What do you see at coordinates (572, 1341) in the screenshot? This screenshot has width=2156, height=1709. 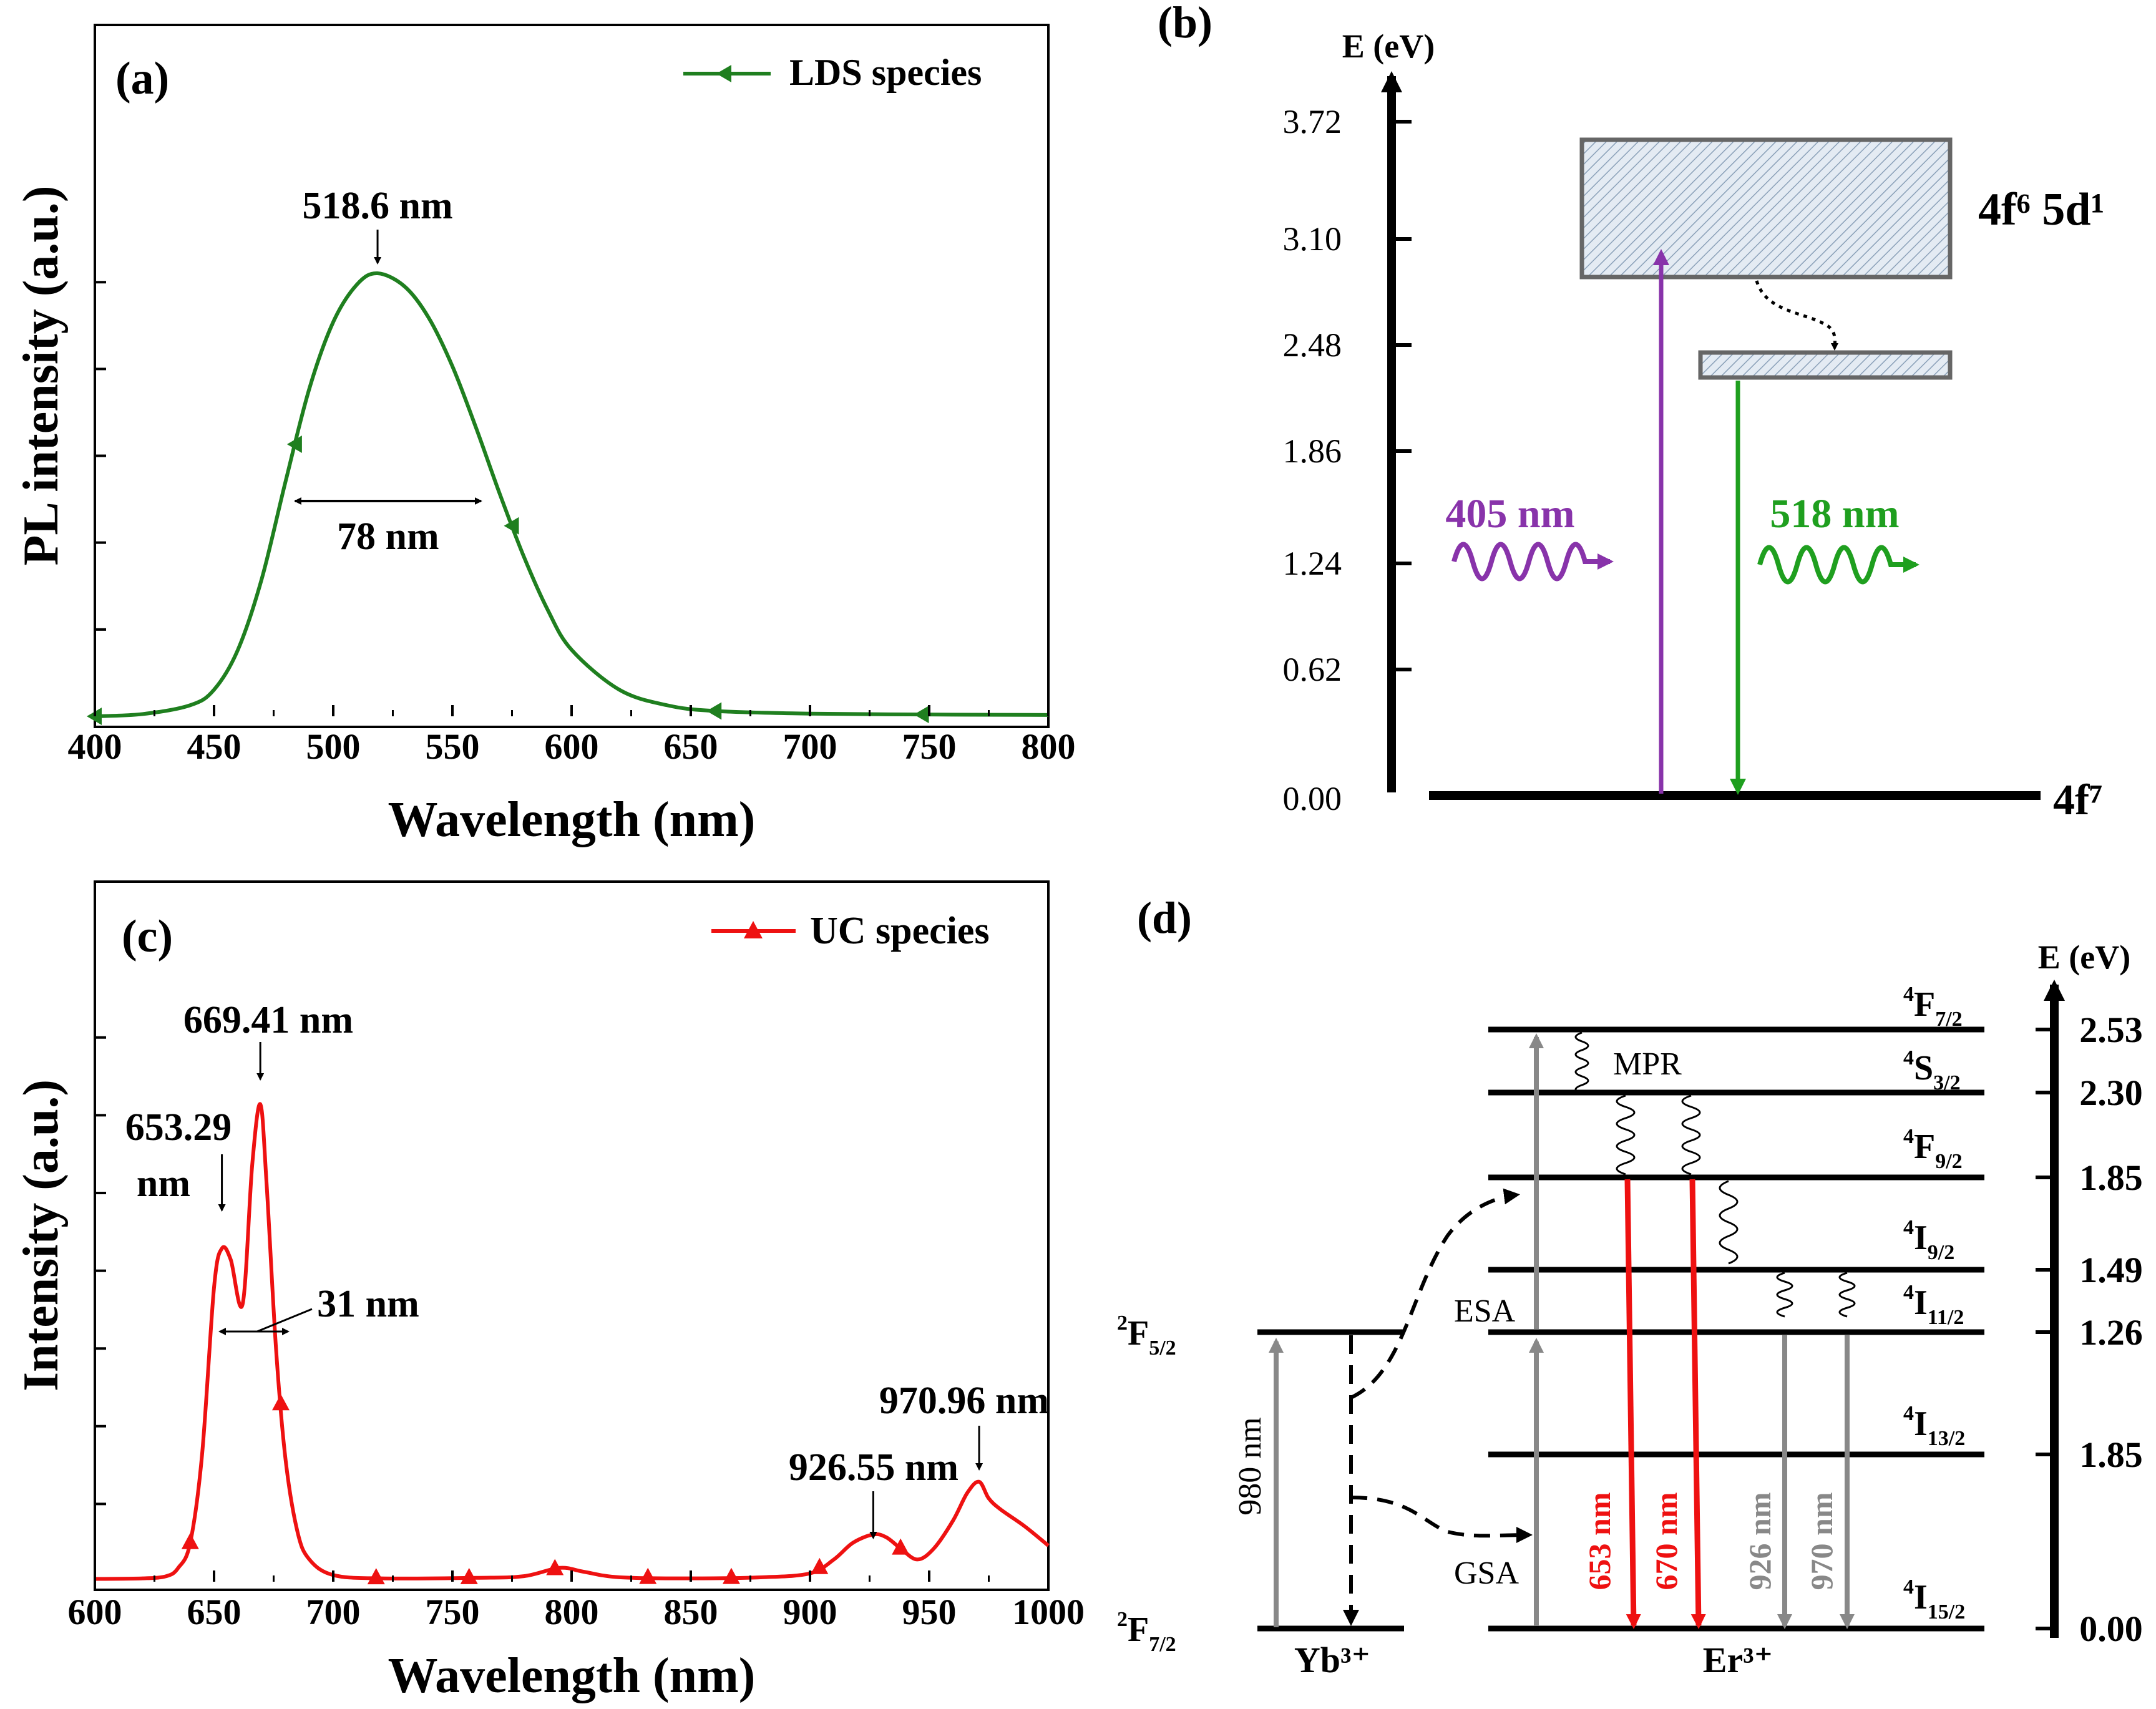 I see `uc-series-line` at bounding box center [572, 1341].